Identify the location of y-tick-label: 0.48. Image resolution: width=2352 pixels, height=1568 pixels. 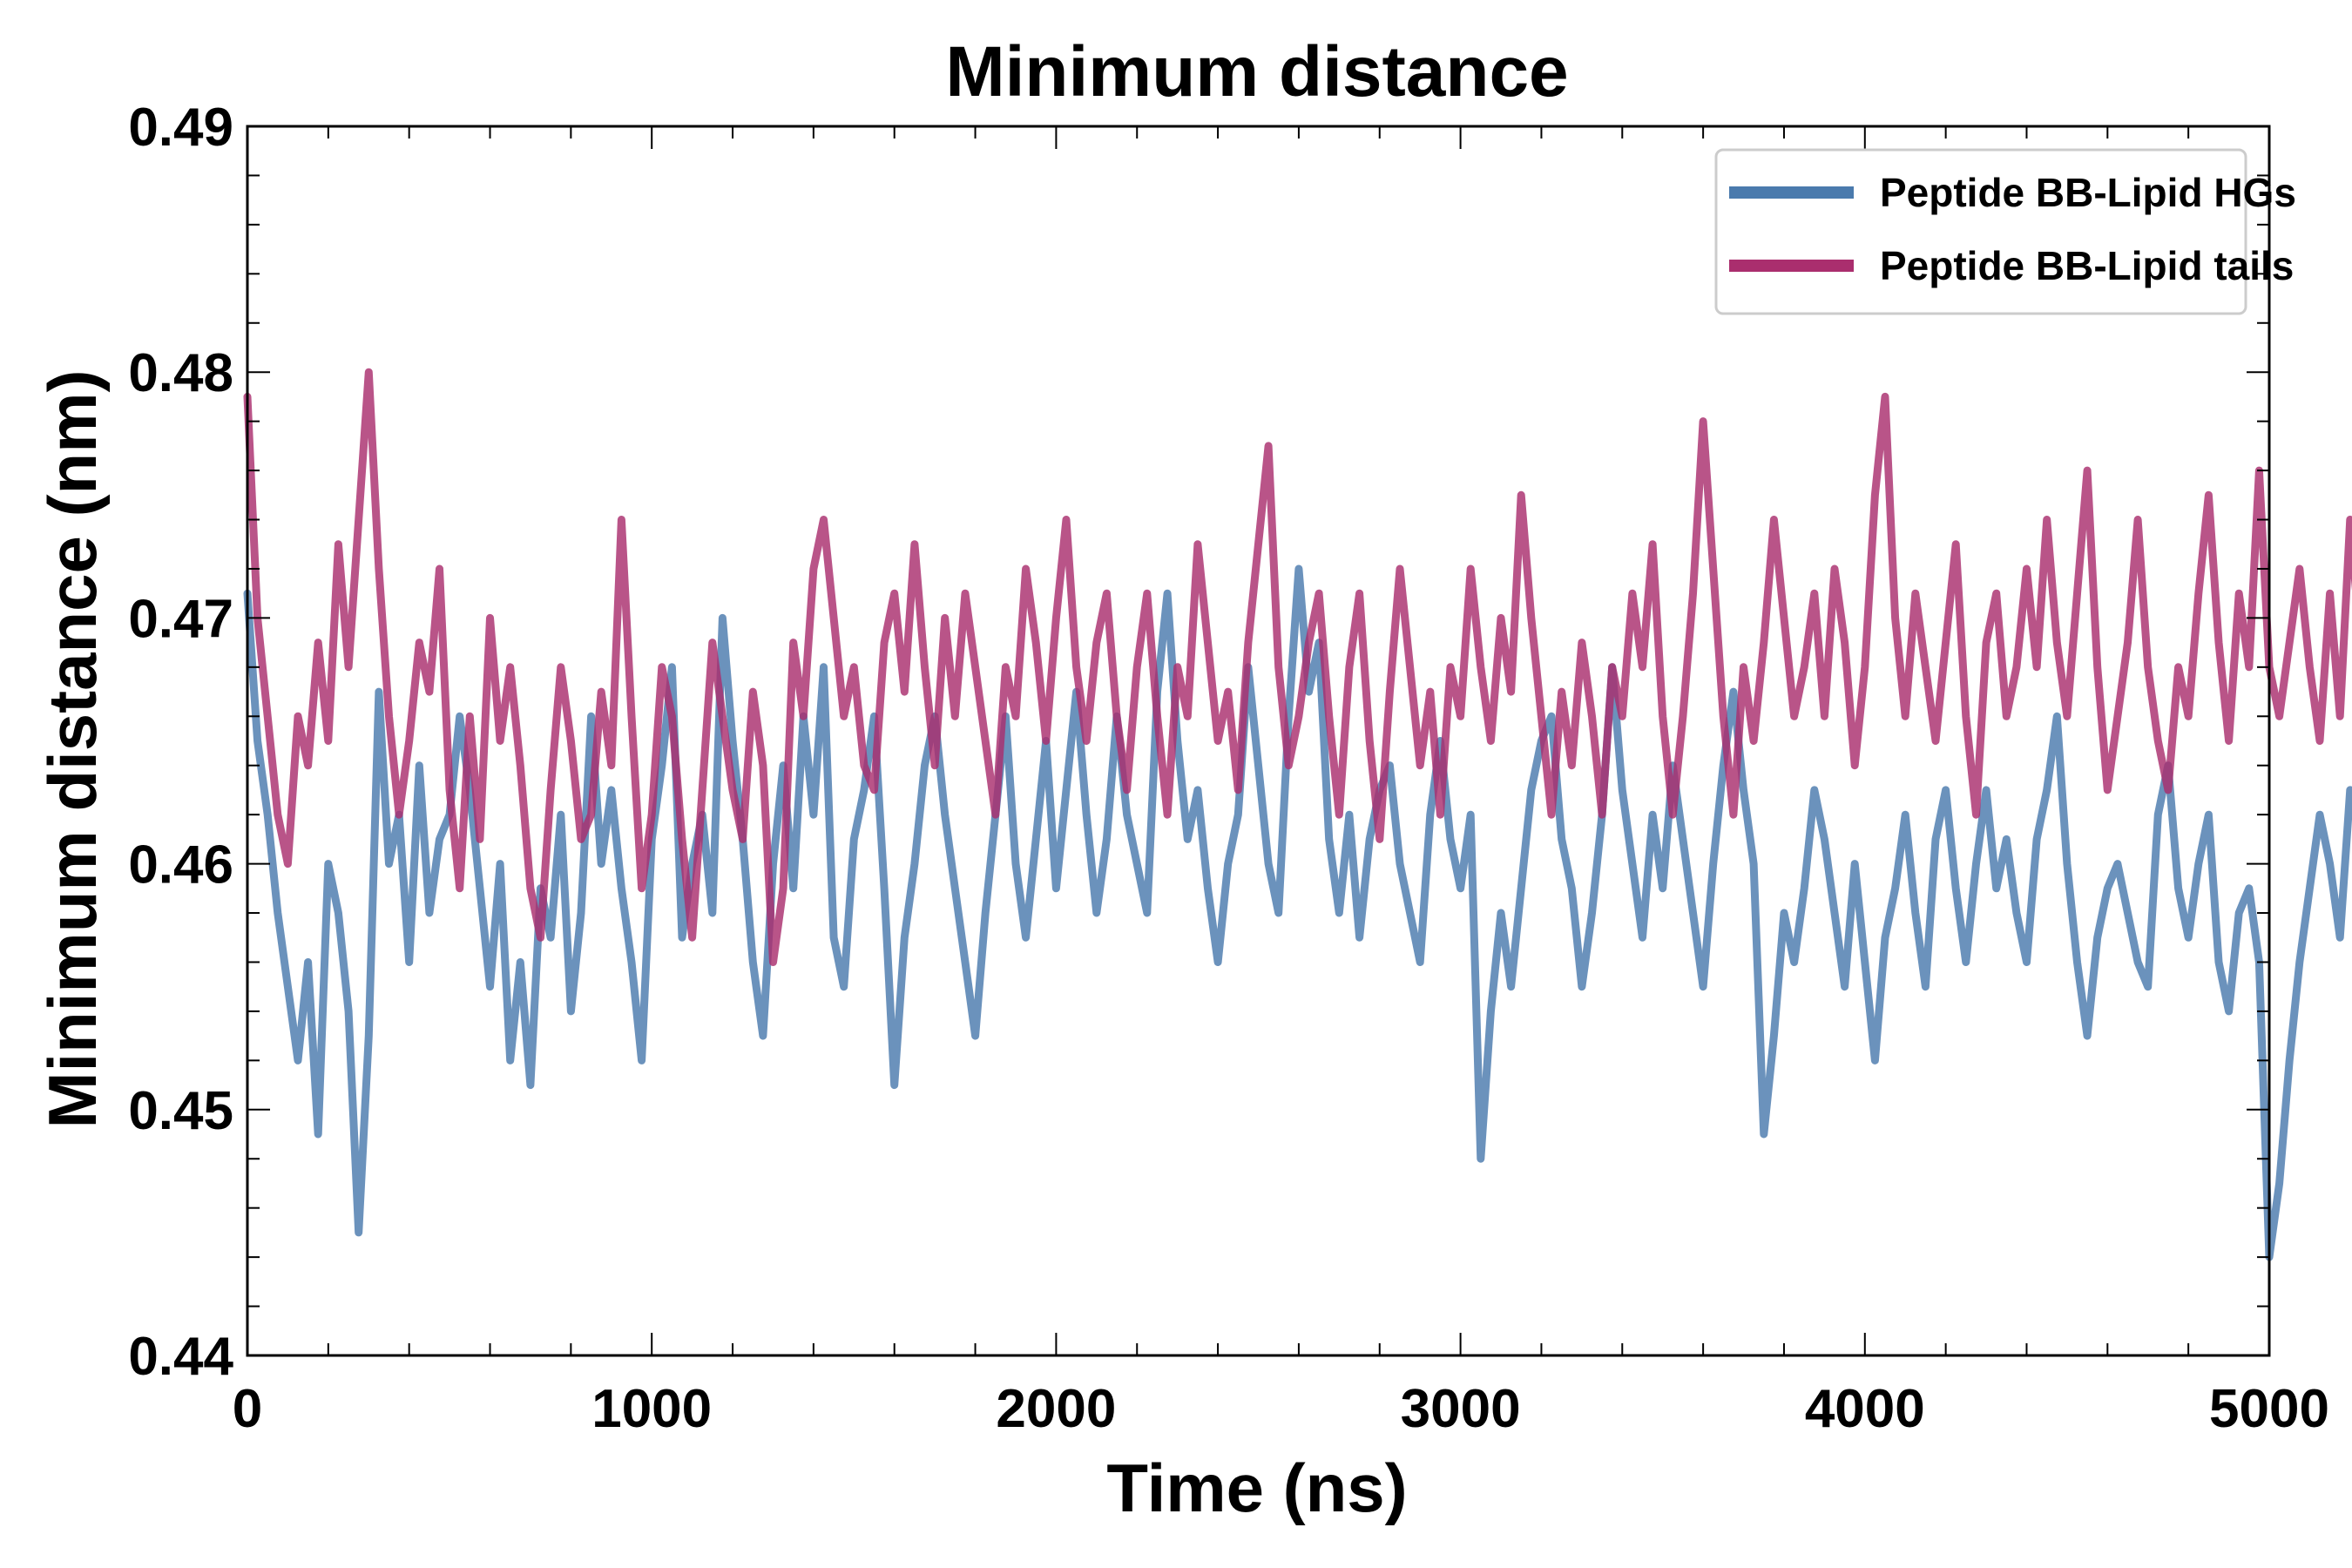
(180, 373).